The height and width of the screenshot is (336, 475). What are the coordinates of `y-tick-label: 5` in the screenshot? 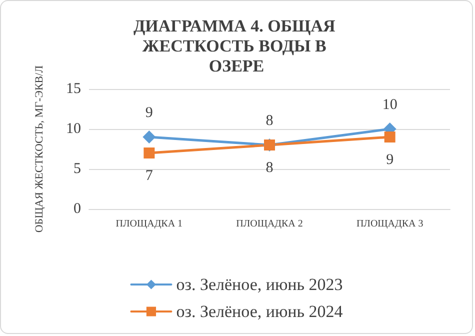 It's located at (77, 169).